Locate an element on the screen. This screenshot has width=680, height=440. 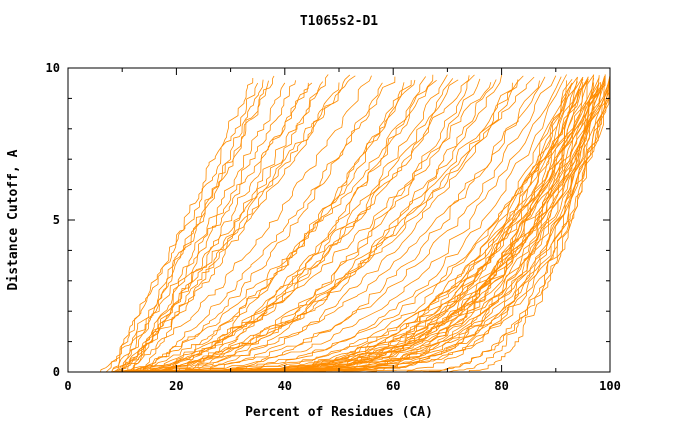
y-tick-label: 10 is located at coordinates (53, 68).